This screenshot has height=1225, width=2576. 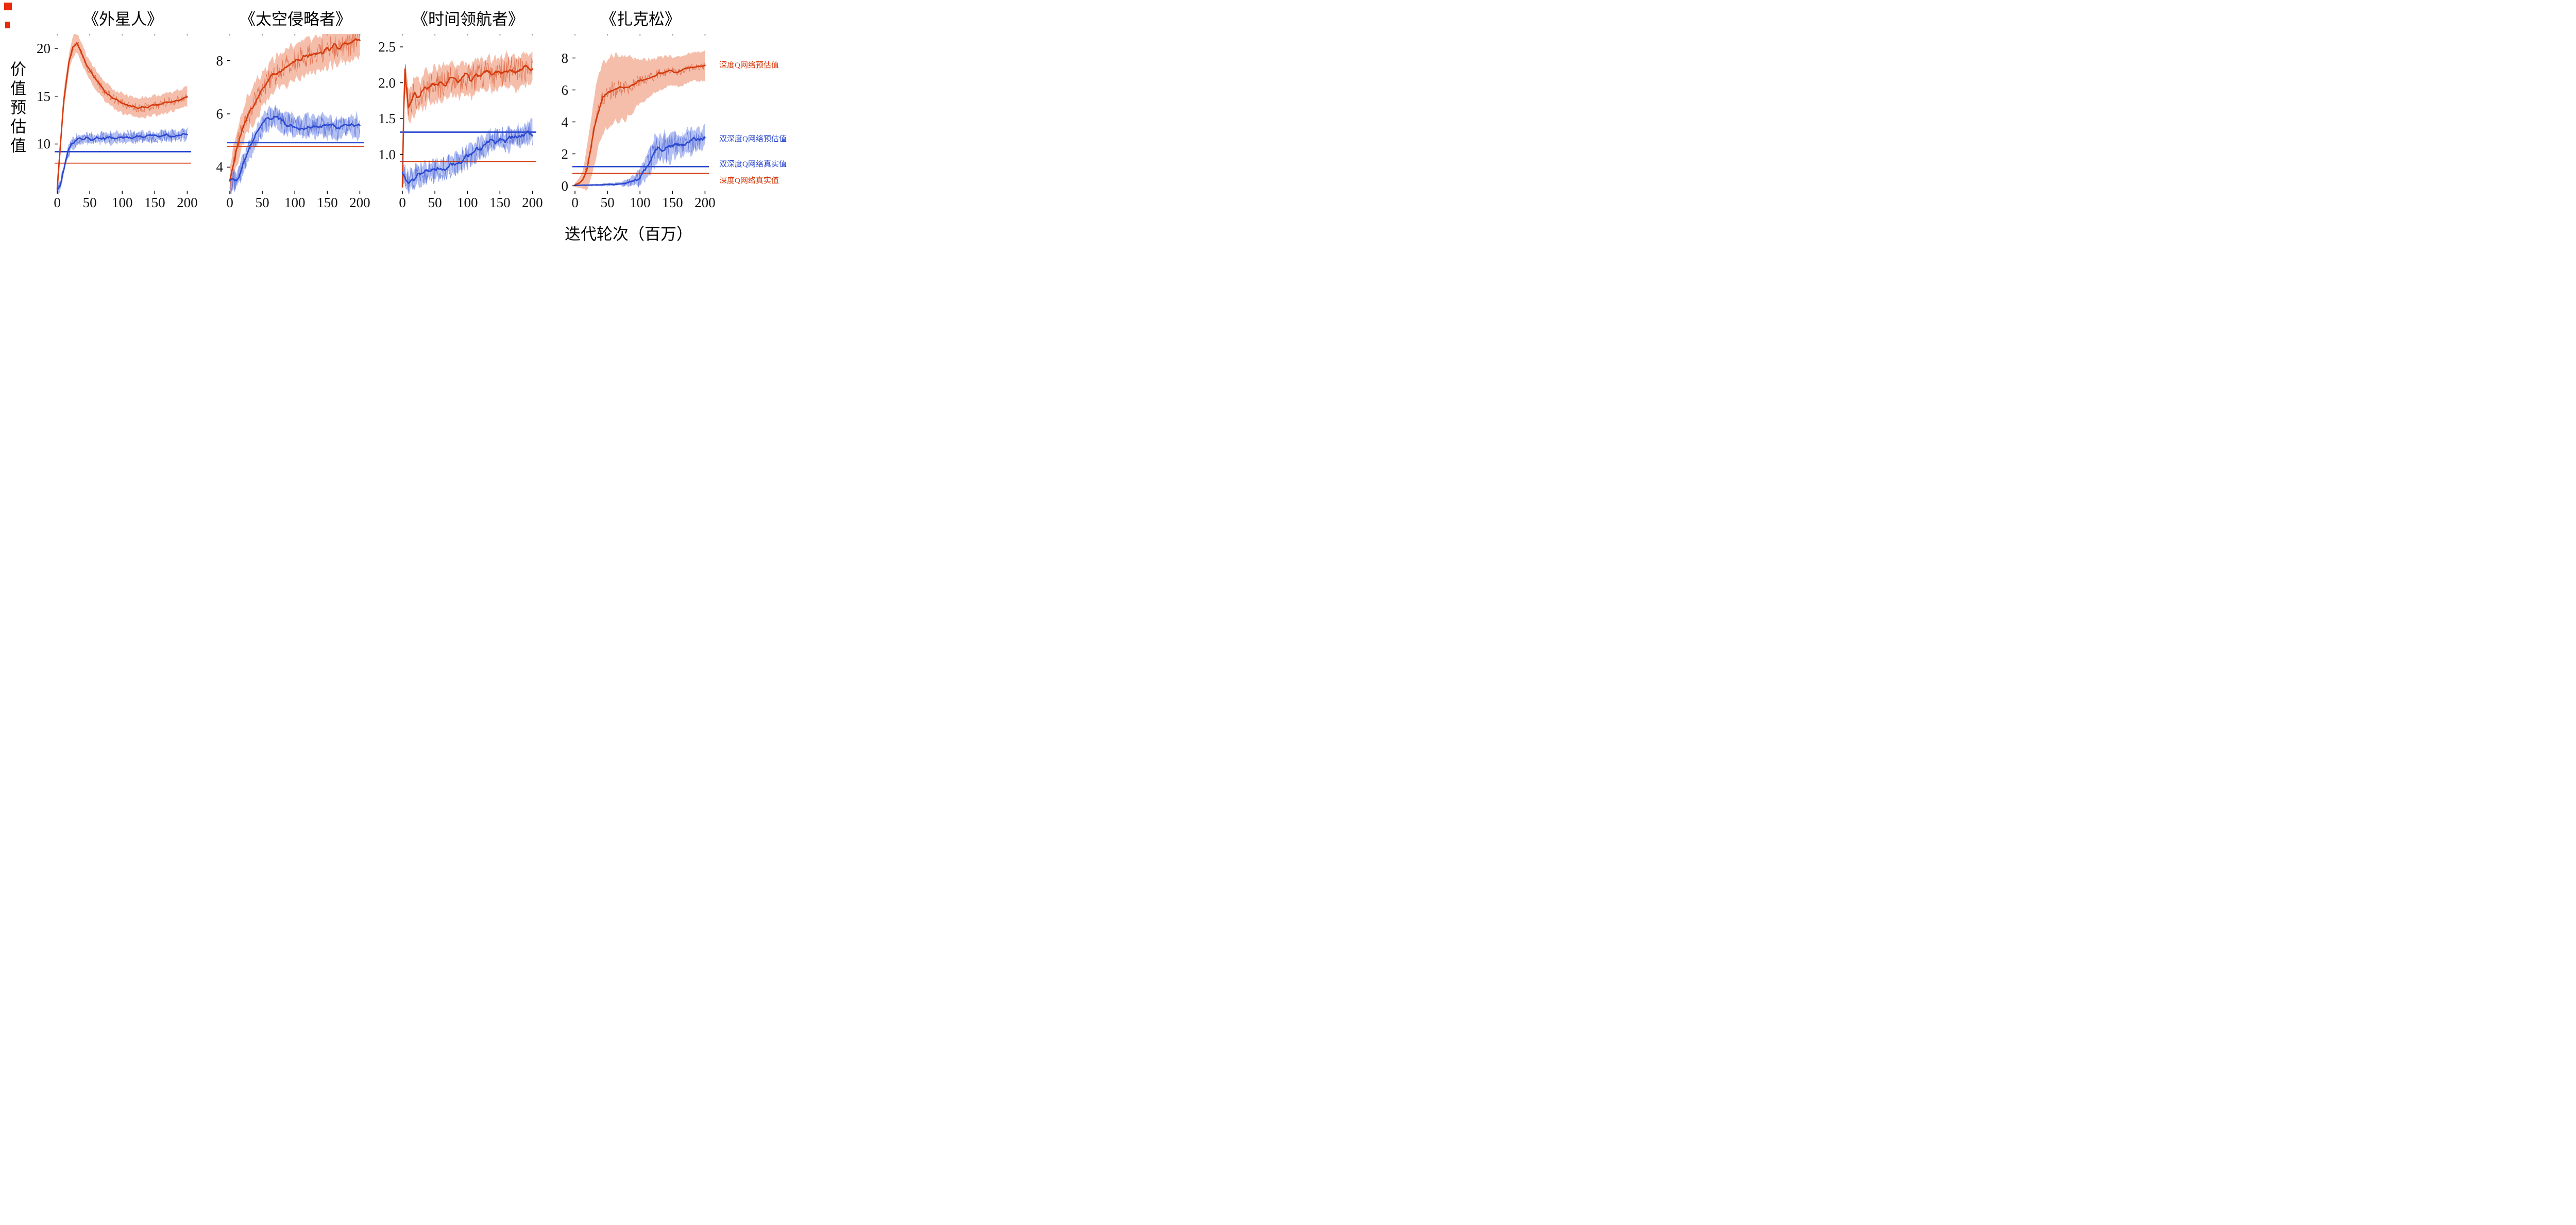 I want to click on legend-dqn-estimate: 深度Q网络预估值, so click(x=749, y=65).